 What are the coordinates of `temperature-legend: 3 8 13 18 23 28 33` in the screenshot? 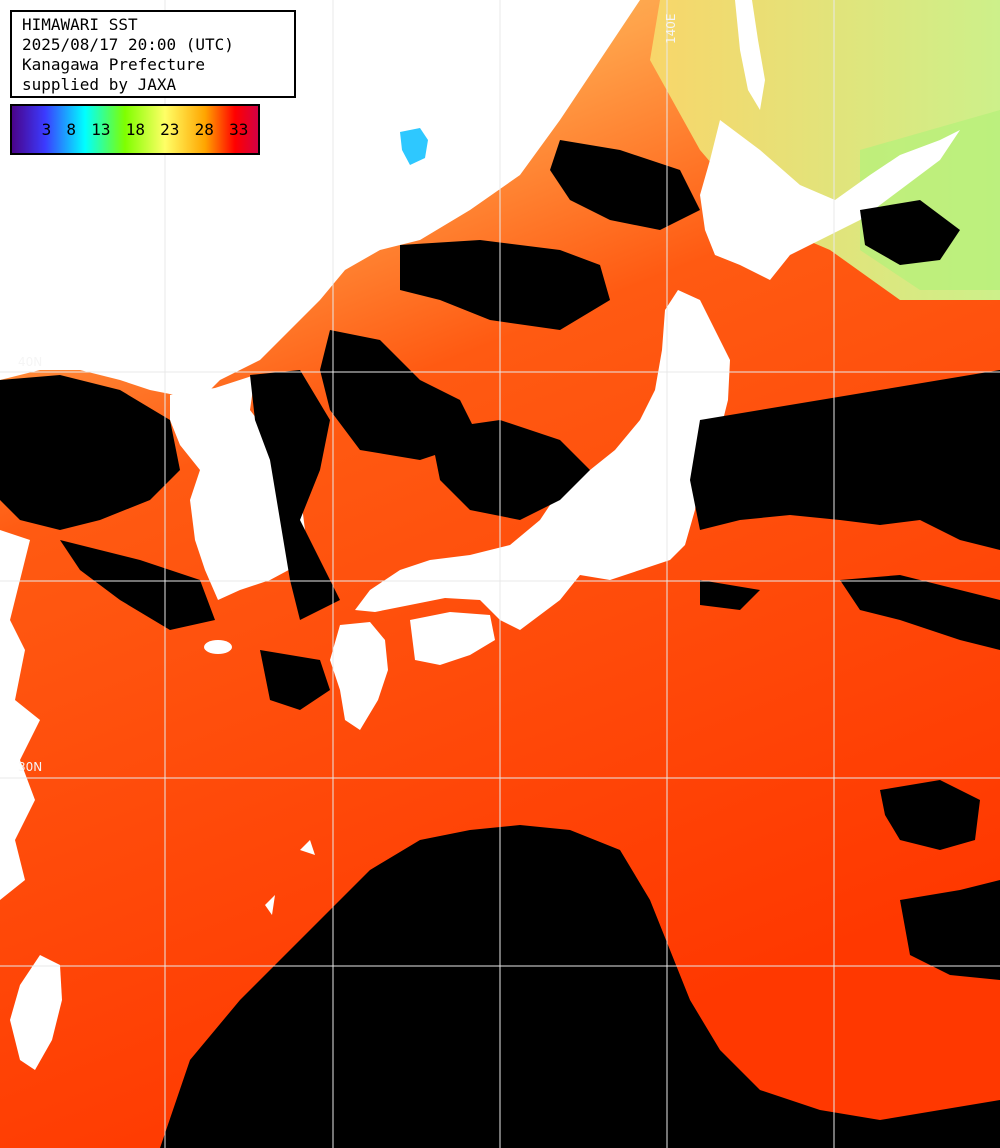 It's located at (135, 129).